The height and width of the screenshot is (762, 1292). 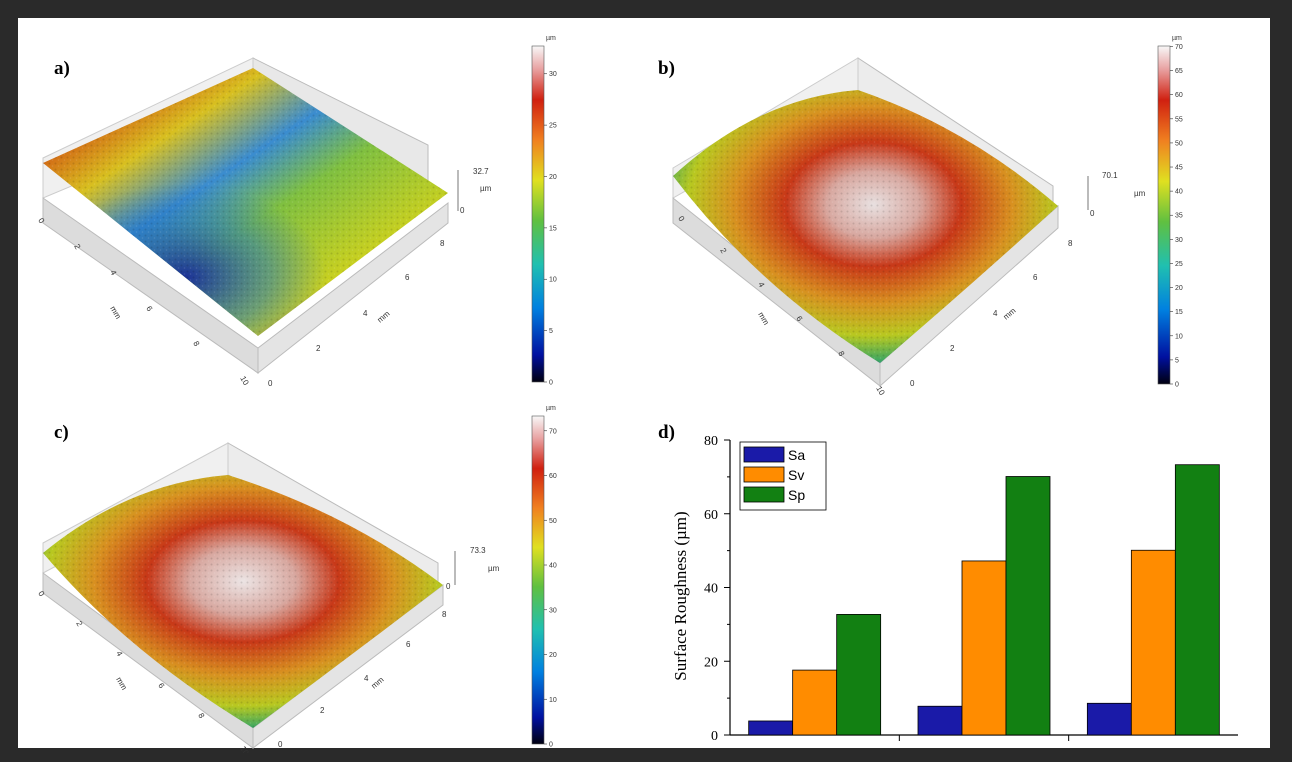 I want to click on panel-a-ytick: 0, so click(x=270, y=383).